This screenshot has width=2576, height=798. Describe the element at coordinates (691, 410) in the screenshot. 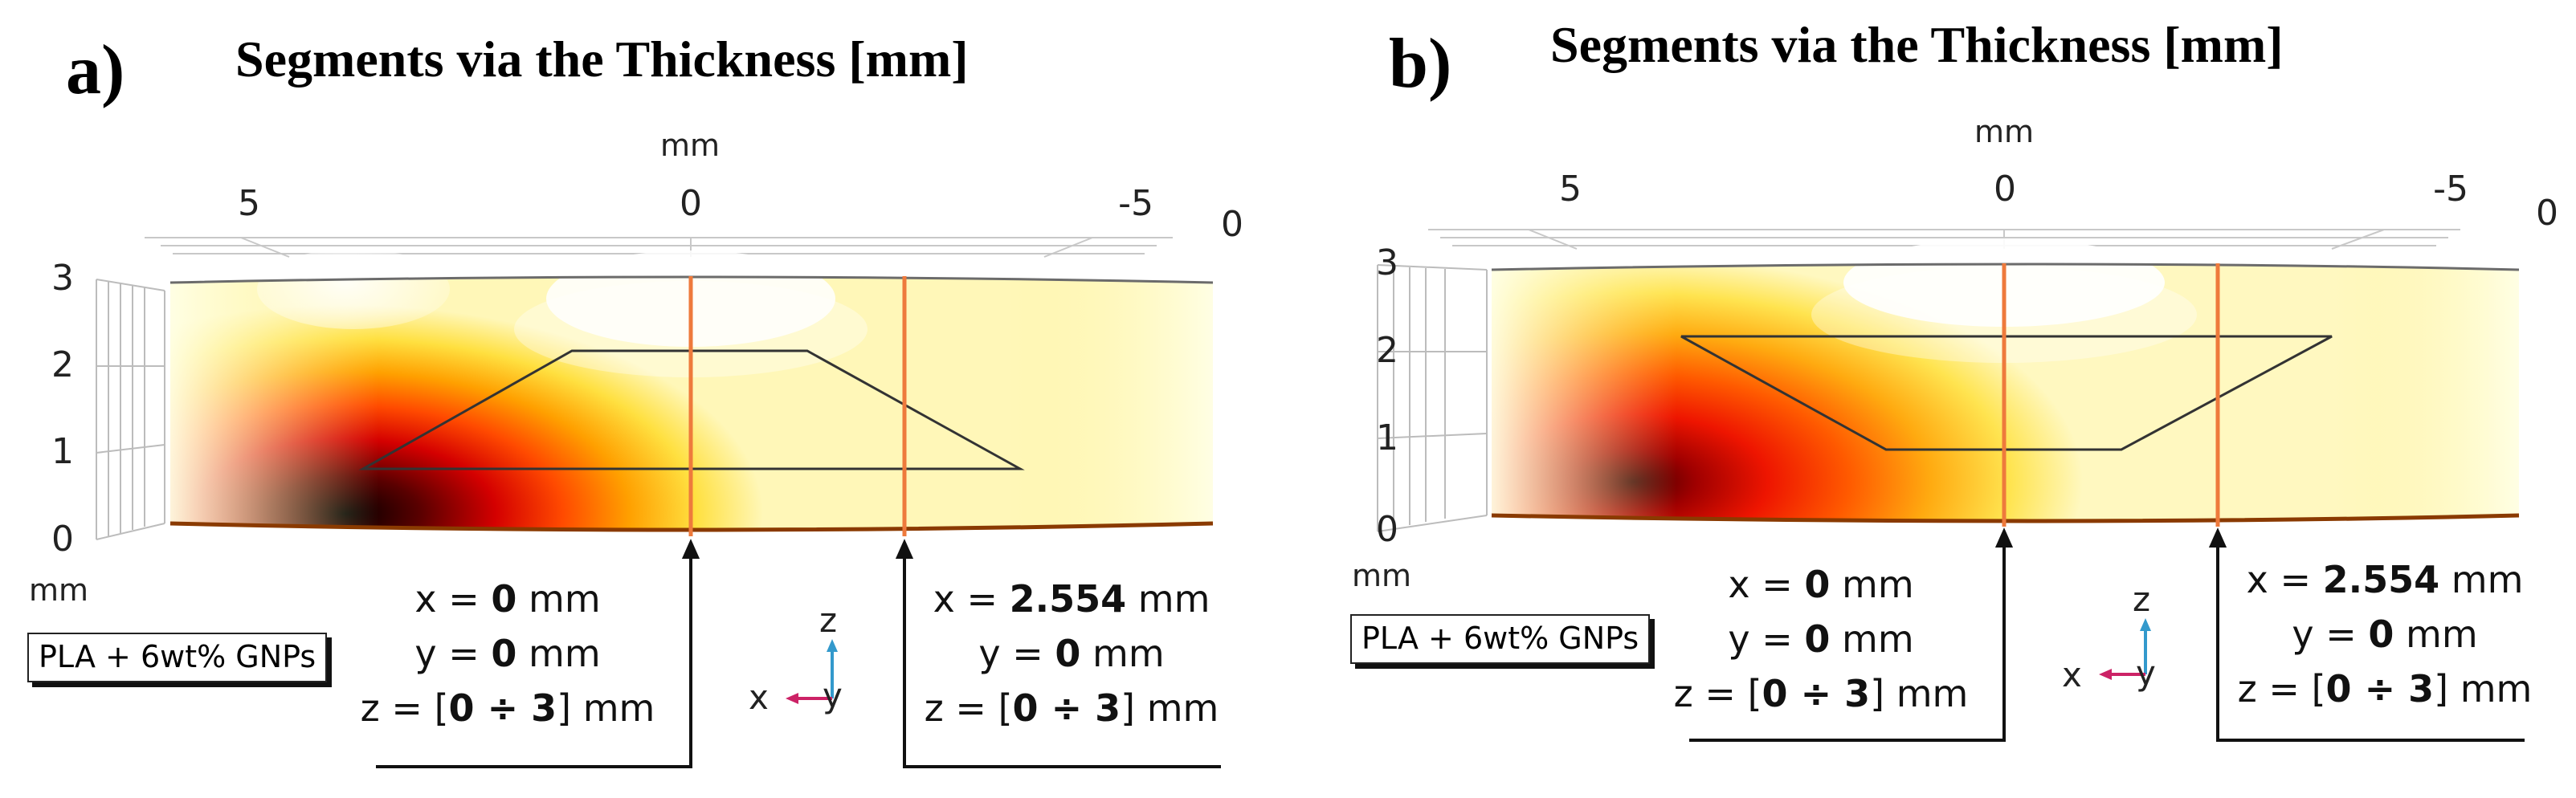

I see `trapezoid-a` at that location.